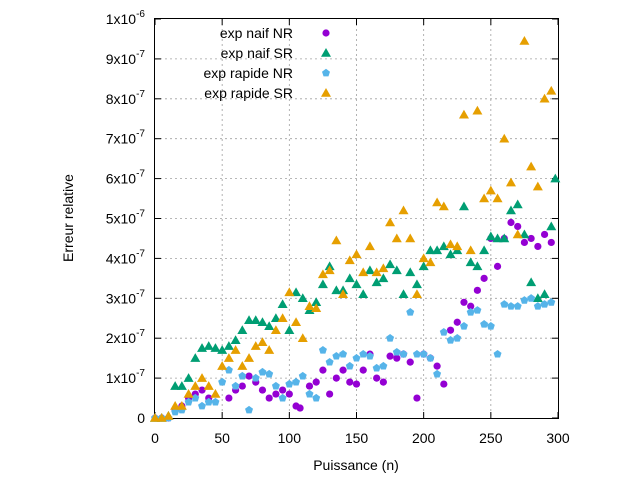  Describe the element at coordinates (126, 58) in the screenshot. I see `y-tick-label: 9x10⁻⁷` at that location.